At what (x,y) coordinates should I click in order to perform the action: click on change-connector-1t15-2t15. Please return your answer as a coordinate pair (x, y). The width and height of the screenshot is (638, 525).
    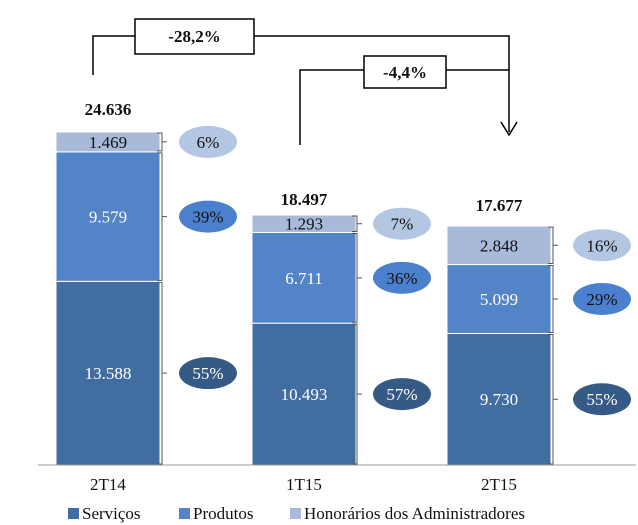
    Looking at the image, I should click on (331, 107).